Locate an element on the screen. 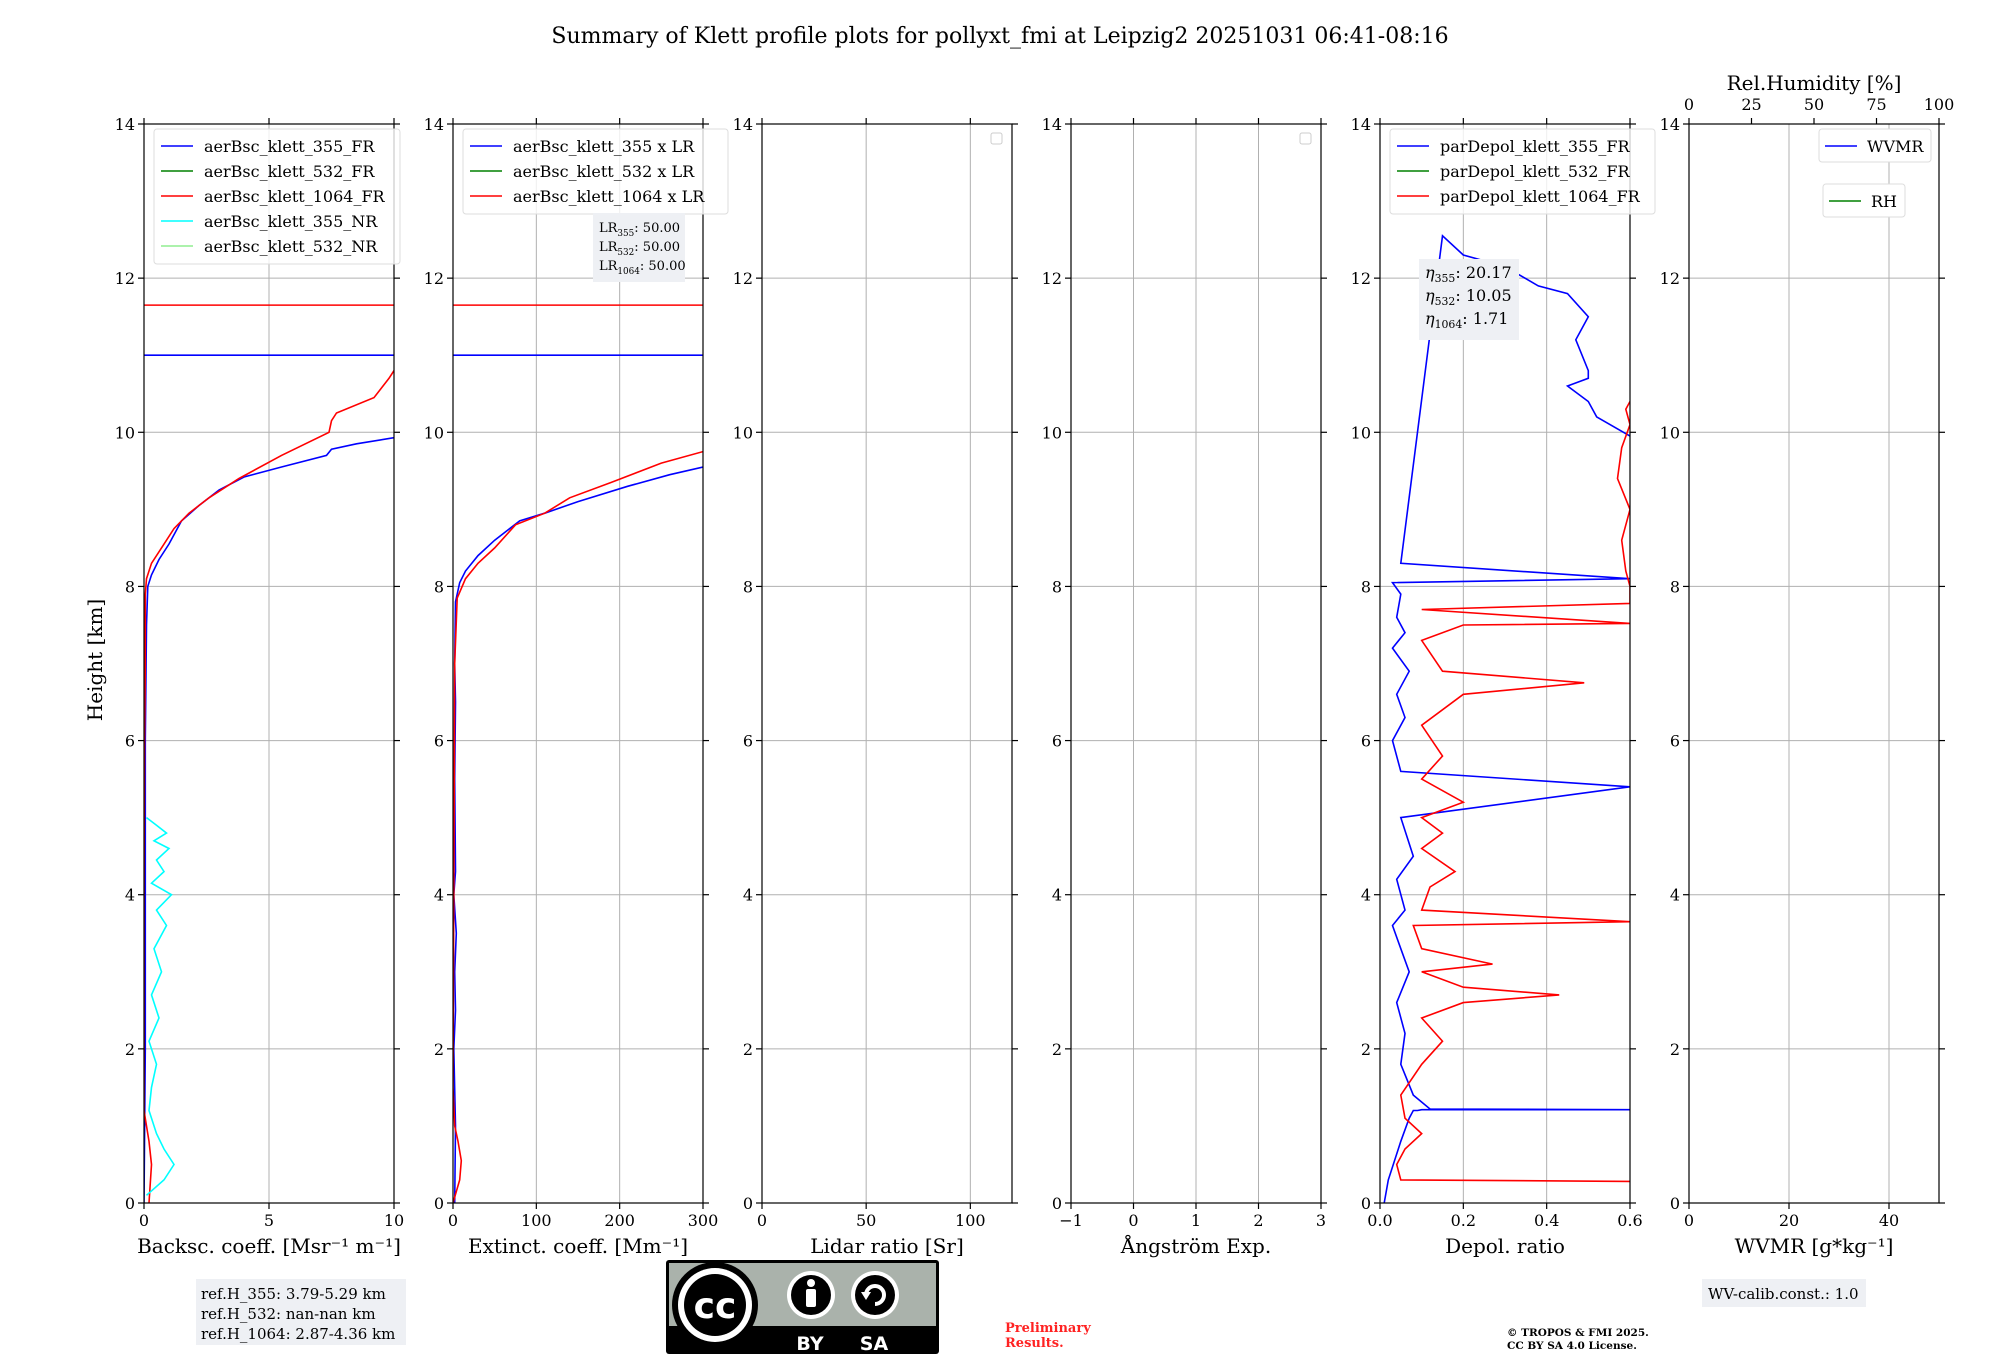 This screenshot has width=2000, height=1360. y-tick-label: 14 is located at coordinates (1670, 124).